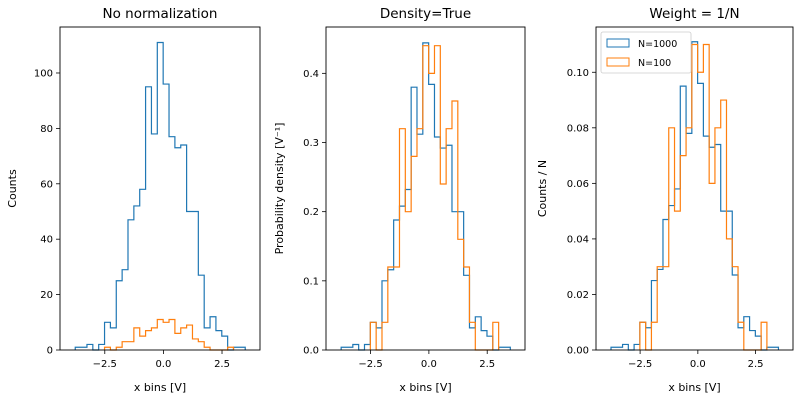 This screenshot has height=400, width=800. I want to click on y-tick-label: 0.0, so click(311, 351).